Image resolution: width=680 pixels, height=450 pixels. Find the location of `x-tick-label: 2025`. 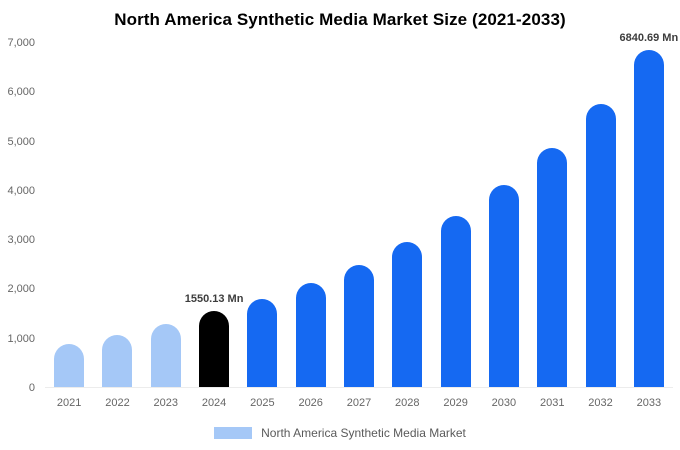

x-tick-label: 2025 is located at coordinates (262, 403).